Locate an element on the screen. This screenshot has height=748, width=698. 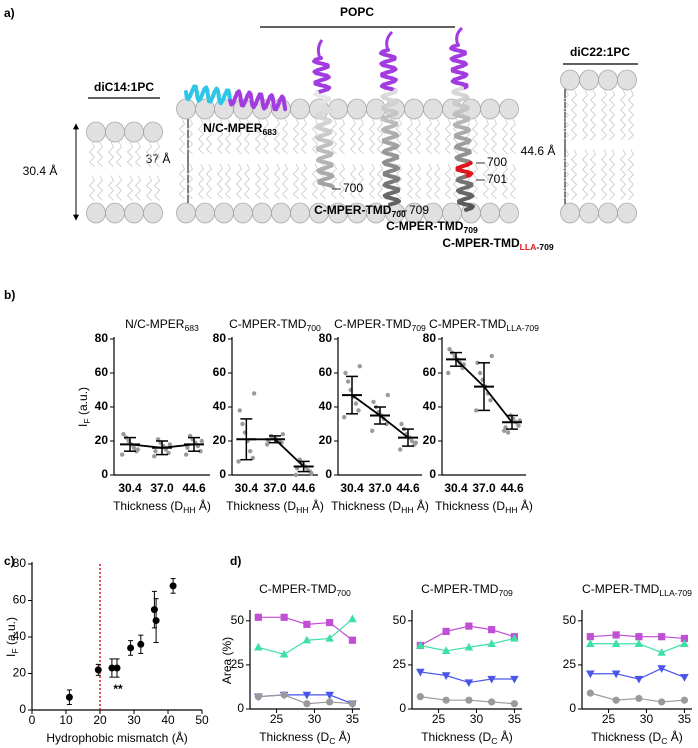
label-subscript: 700 is located at coordinates (313, 328).